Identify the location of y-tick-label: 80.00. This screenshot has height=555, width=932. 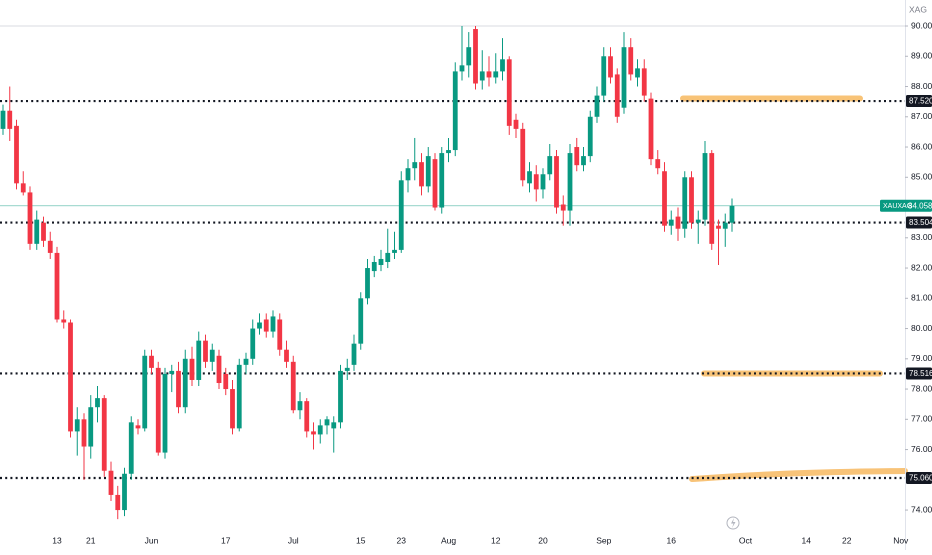
(921, 328).